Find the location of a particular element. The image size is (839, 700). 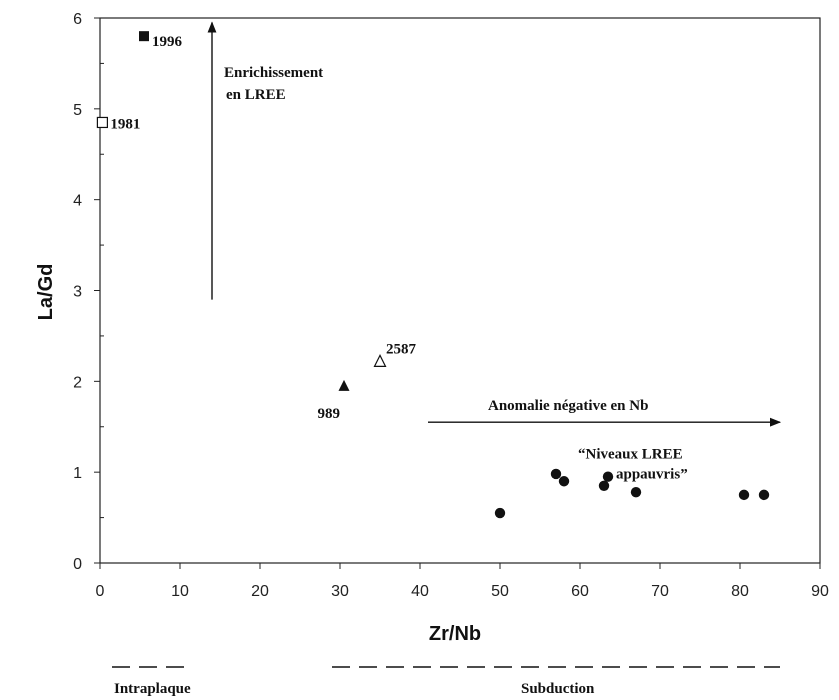

x-tick-label: 60 is located at coordinates (580, 591).